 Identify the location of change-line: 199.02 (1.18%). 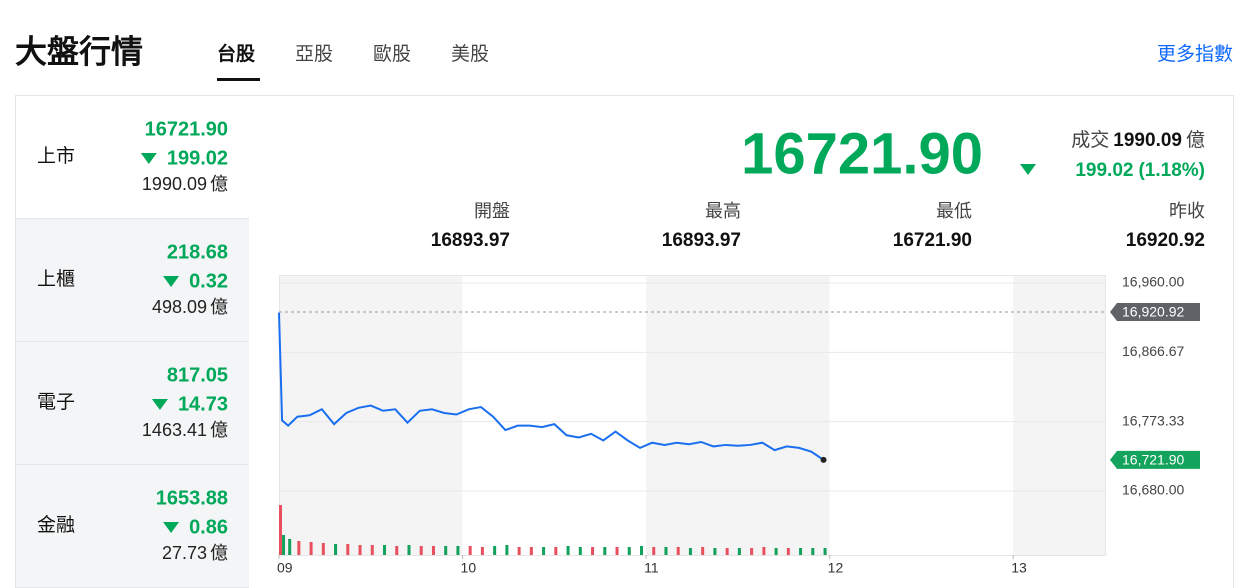
(1140, 170).